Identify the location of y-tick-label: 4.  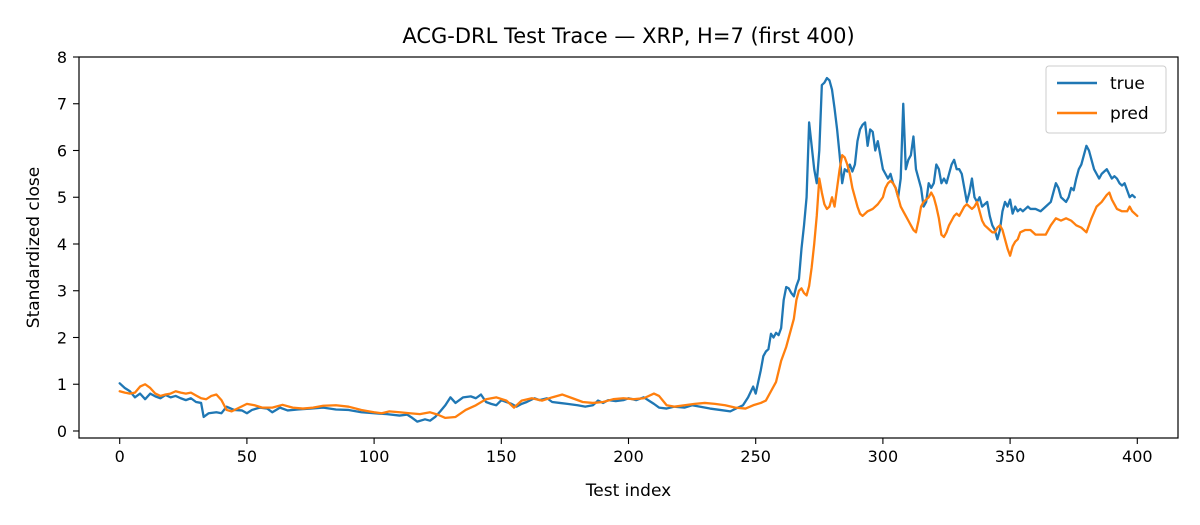
(62, 244).